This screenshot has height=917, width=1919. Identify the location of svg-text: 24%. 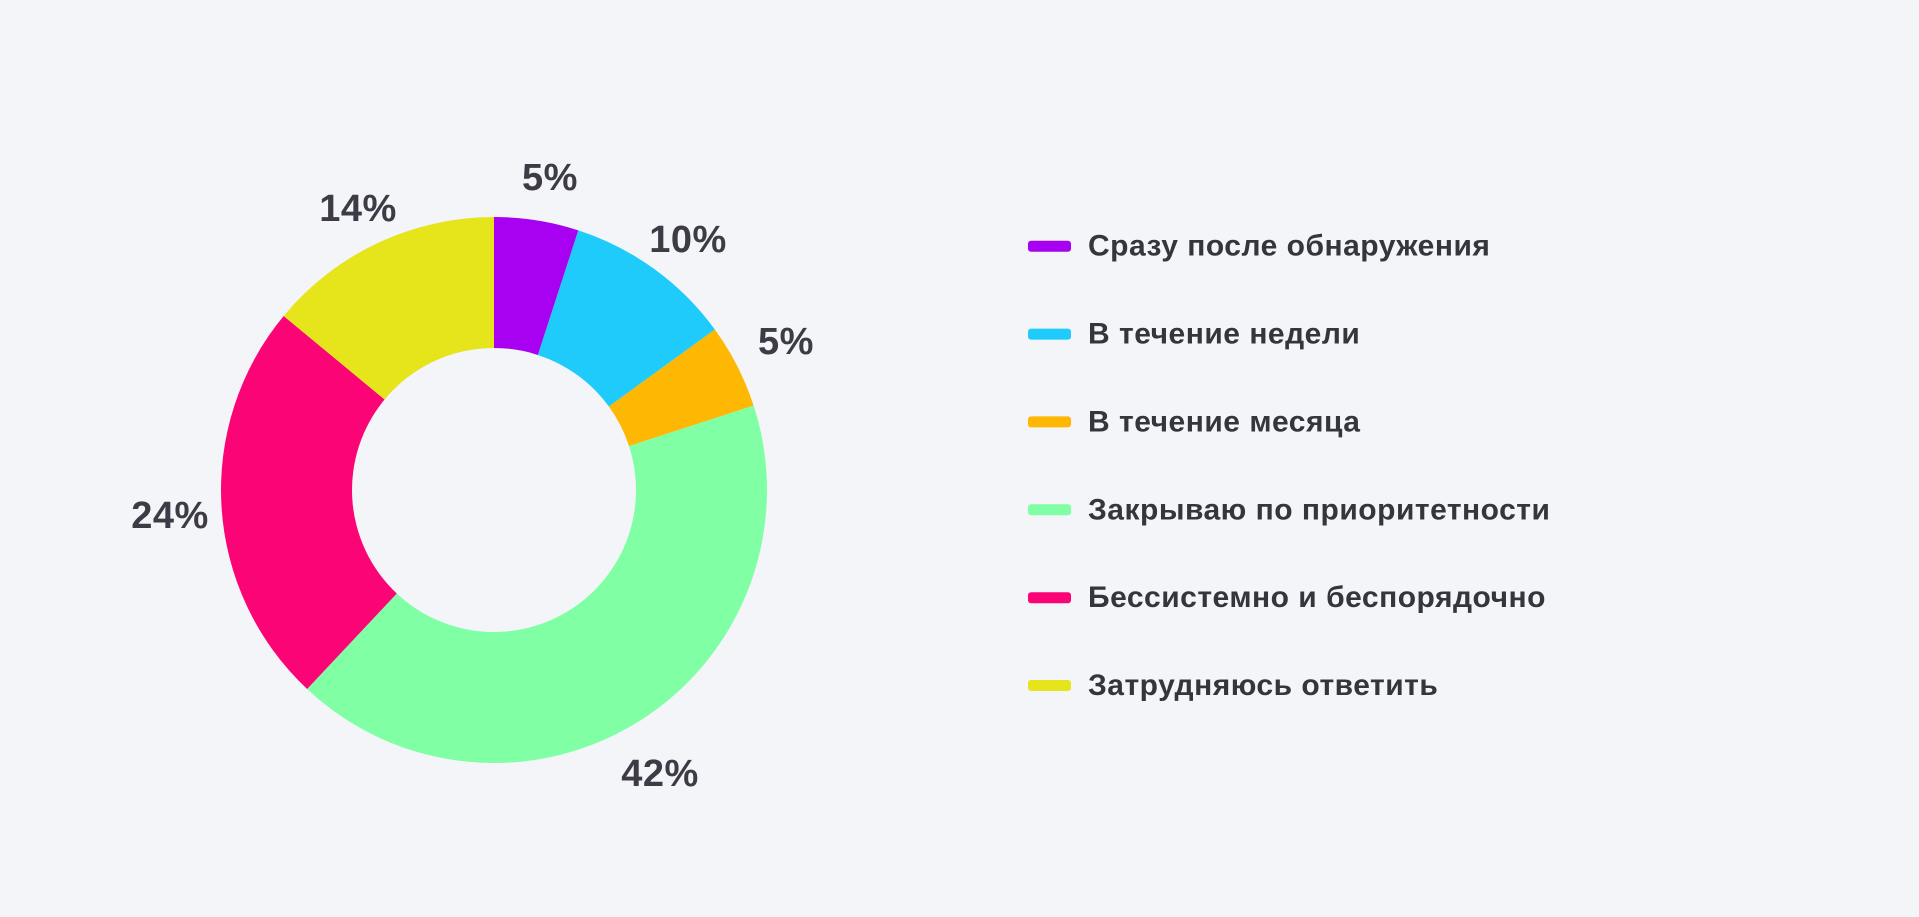
(170, 516).